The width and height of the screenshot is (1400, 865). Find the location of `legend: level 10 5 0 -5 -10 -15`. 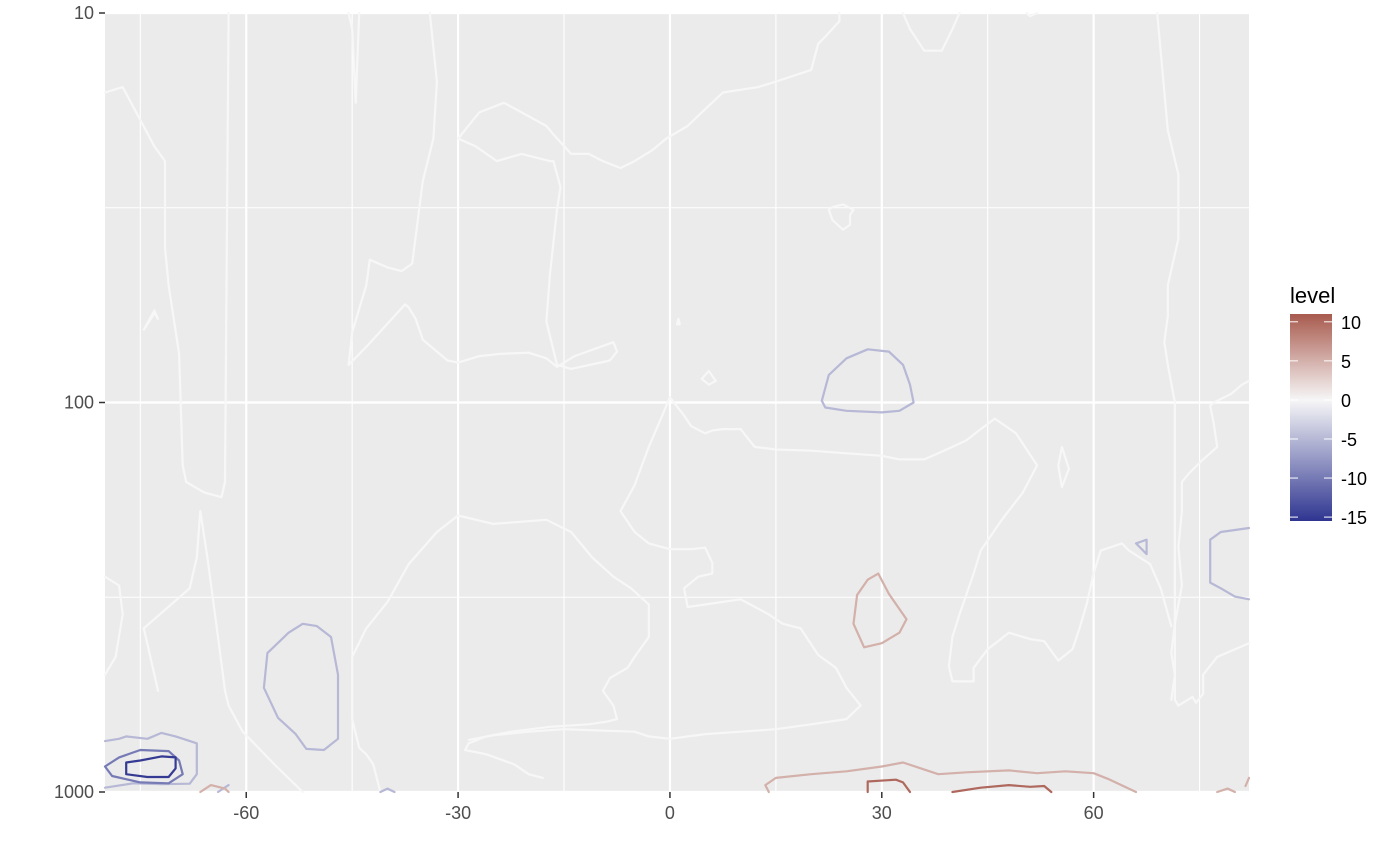

legend: level 10 5 0 -5 -10 -15 is located at coordinates (1328, 405).